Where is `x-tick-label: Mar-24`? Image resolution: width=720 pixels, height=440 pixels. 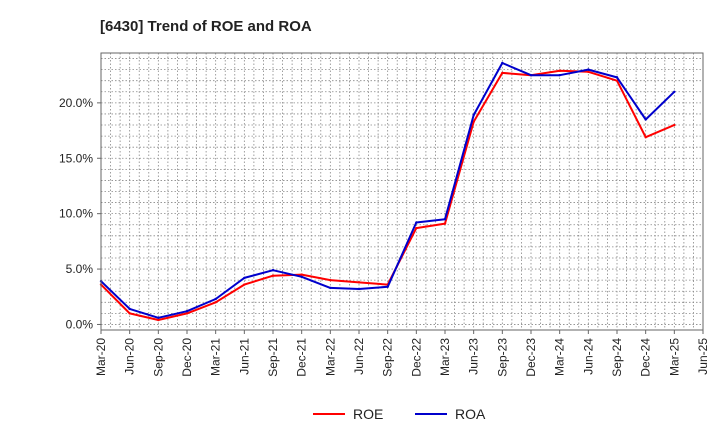
x-tick-label: Mar-24 is located at coordinates (560, 357).